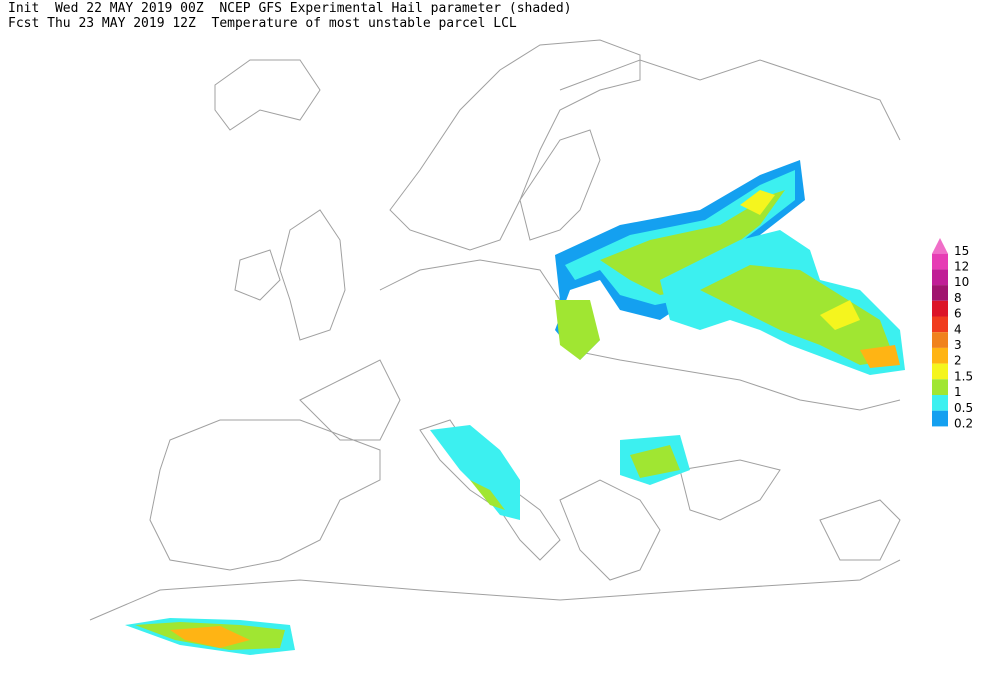 The image size is (1000, 680). I want to click on legend-label: 1.5, so click(963, 376).